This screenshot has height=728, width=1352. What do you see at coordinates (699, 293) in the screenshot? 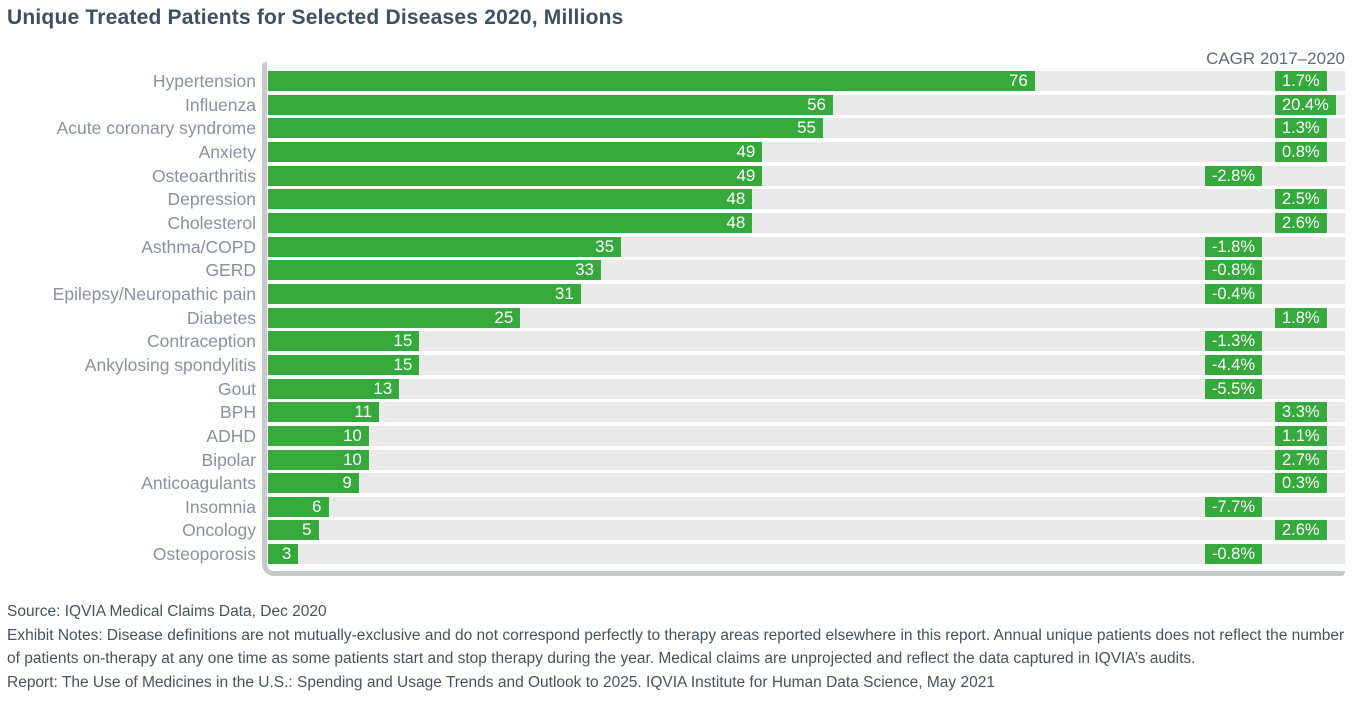
I see `bar-row: 31 Epilepsy/Neuropathic pain -0.4%` at bounding box center [699, 293].